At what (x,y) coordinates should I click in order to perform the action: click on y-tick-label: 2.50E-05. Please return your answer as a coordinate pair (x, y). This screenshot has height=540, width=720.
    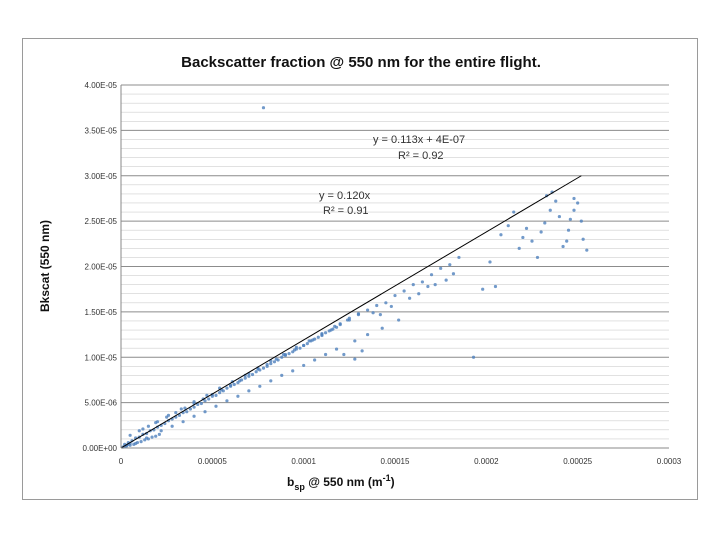
    Looking at the image, I should click on (101, 221).